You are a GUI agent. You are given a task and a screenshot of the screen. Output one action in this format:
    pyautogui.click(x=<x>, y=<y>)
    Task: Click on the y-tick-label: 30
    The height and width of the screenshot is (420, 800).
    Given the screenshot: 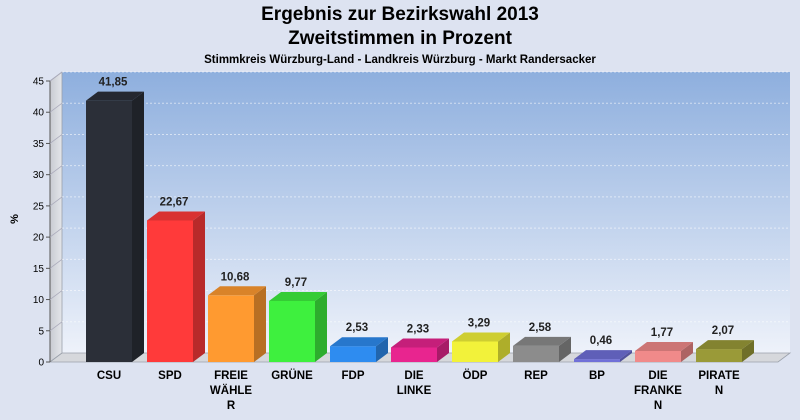 What is the action you would take?
    pyautogui.click(x=39, y=175)
    